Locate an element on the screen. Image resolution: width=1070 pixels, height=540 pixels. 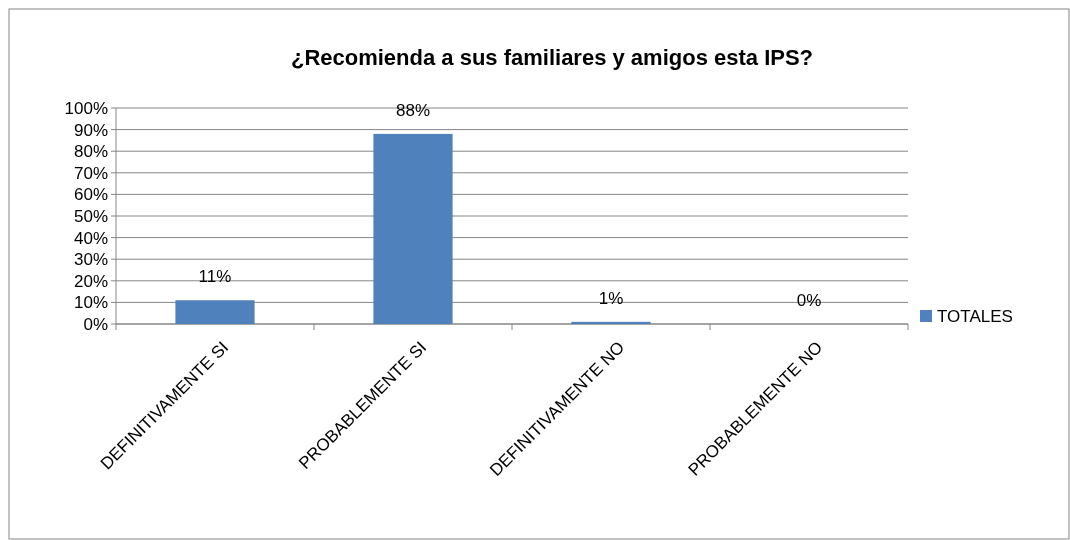
y-tick-label: 90% is located at coordinates (90, 130).